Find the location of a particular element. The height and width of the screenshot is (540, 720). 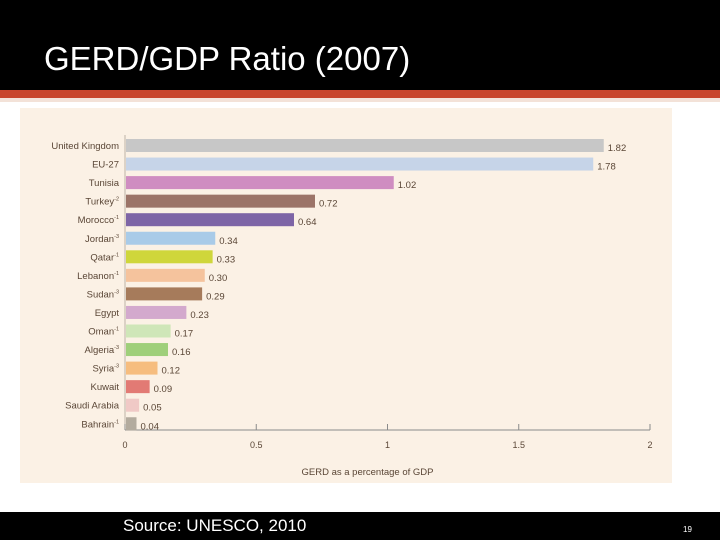

category-label: Tunisia is located at coordinates (104, 183).